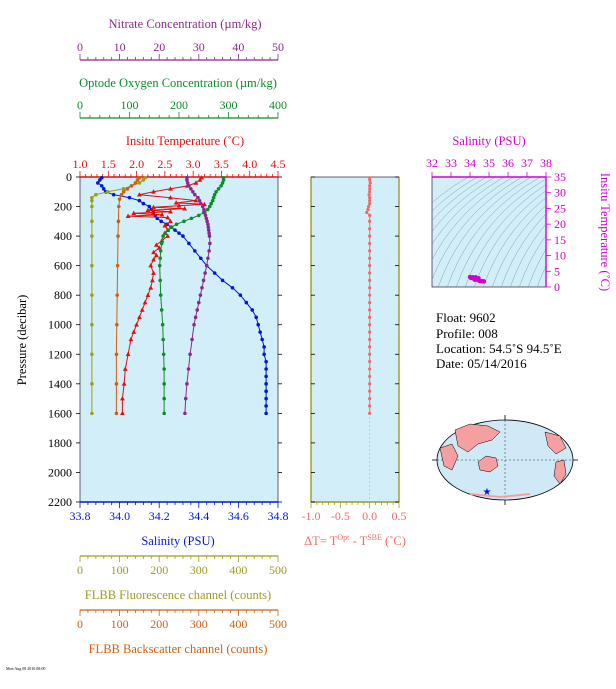 This screenshot has width=616, height=689. What do you see at coordinates (340, 516) in the screenshot?
I see `delta-t-tick-label: -0.5` at bounding box center [340, 516].